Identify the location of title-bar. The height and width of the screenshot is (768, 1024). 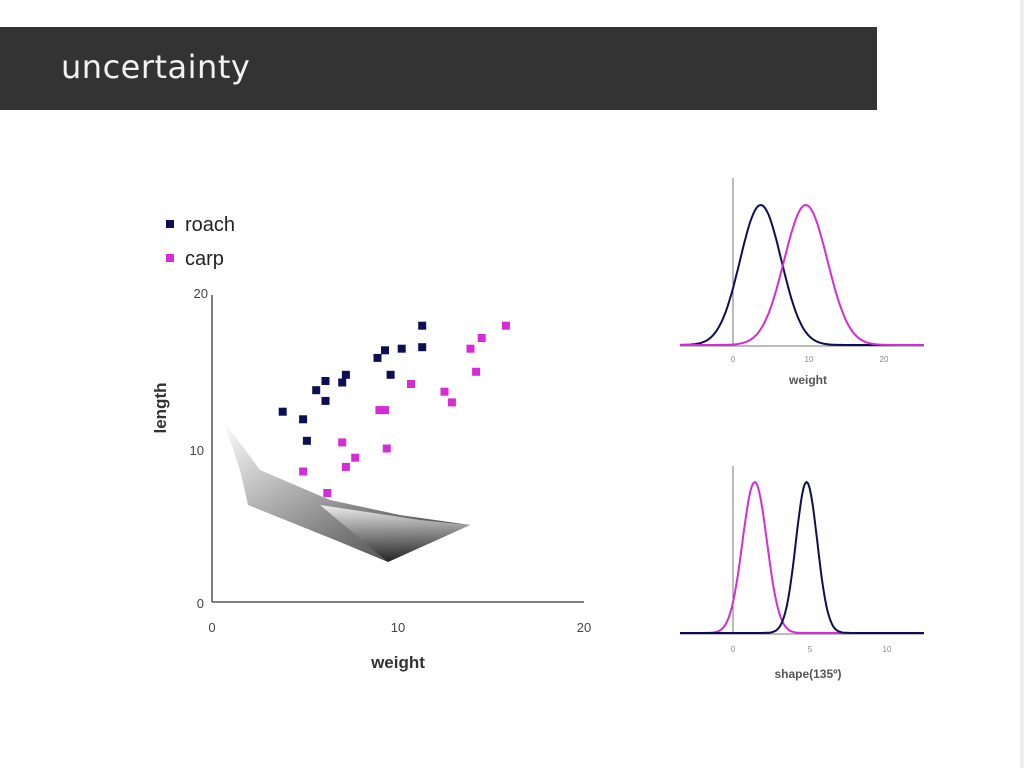
(438, 68).